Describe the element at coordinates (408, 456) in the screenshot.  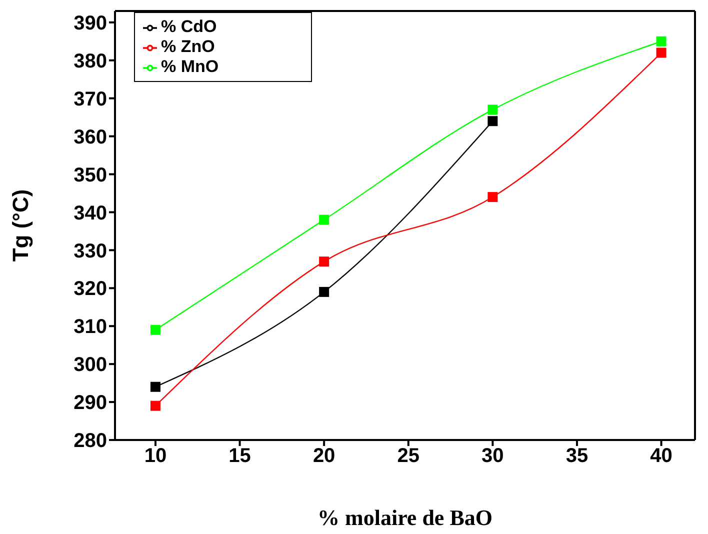
I see `x-tick-label: 25` at that location.